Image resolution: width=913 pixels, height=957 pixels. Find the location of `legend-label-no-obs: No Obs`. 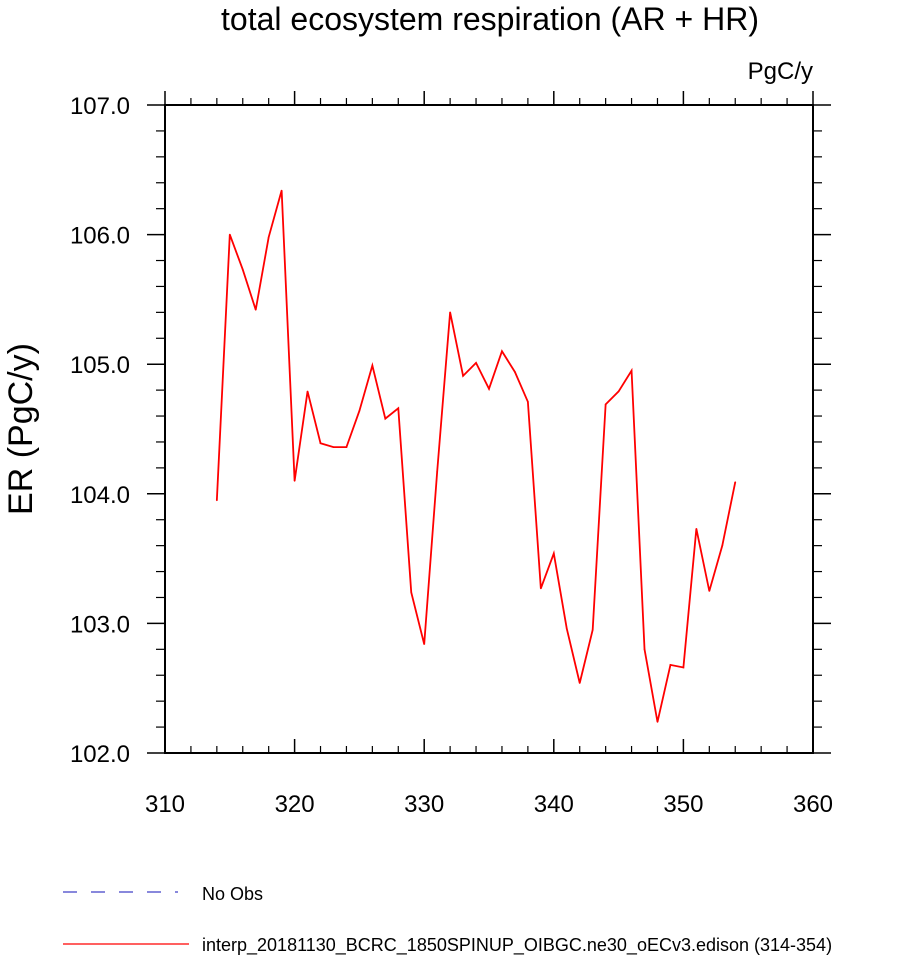

legend-label-no-obs: No Obs is located at coordinates (232, 894).